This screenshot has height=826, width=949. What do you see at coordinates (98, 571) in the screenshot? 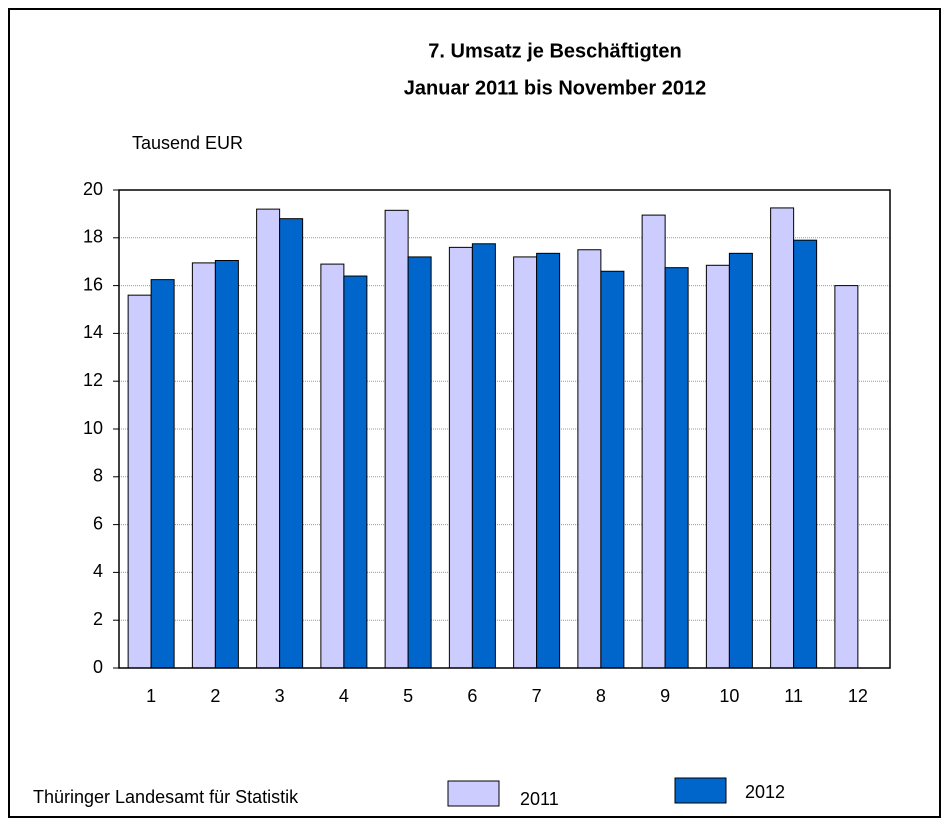
I see `y-tick-label: 4` at bounding box center [98, 571].